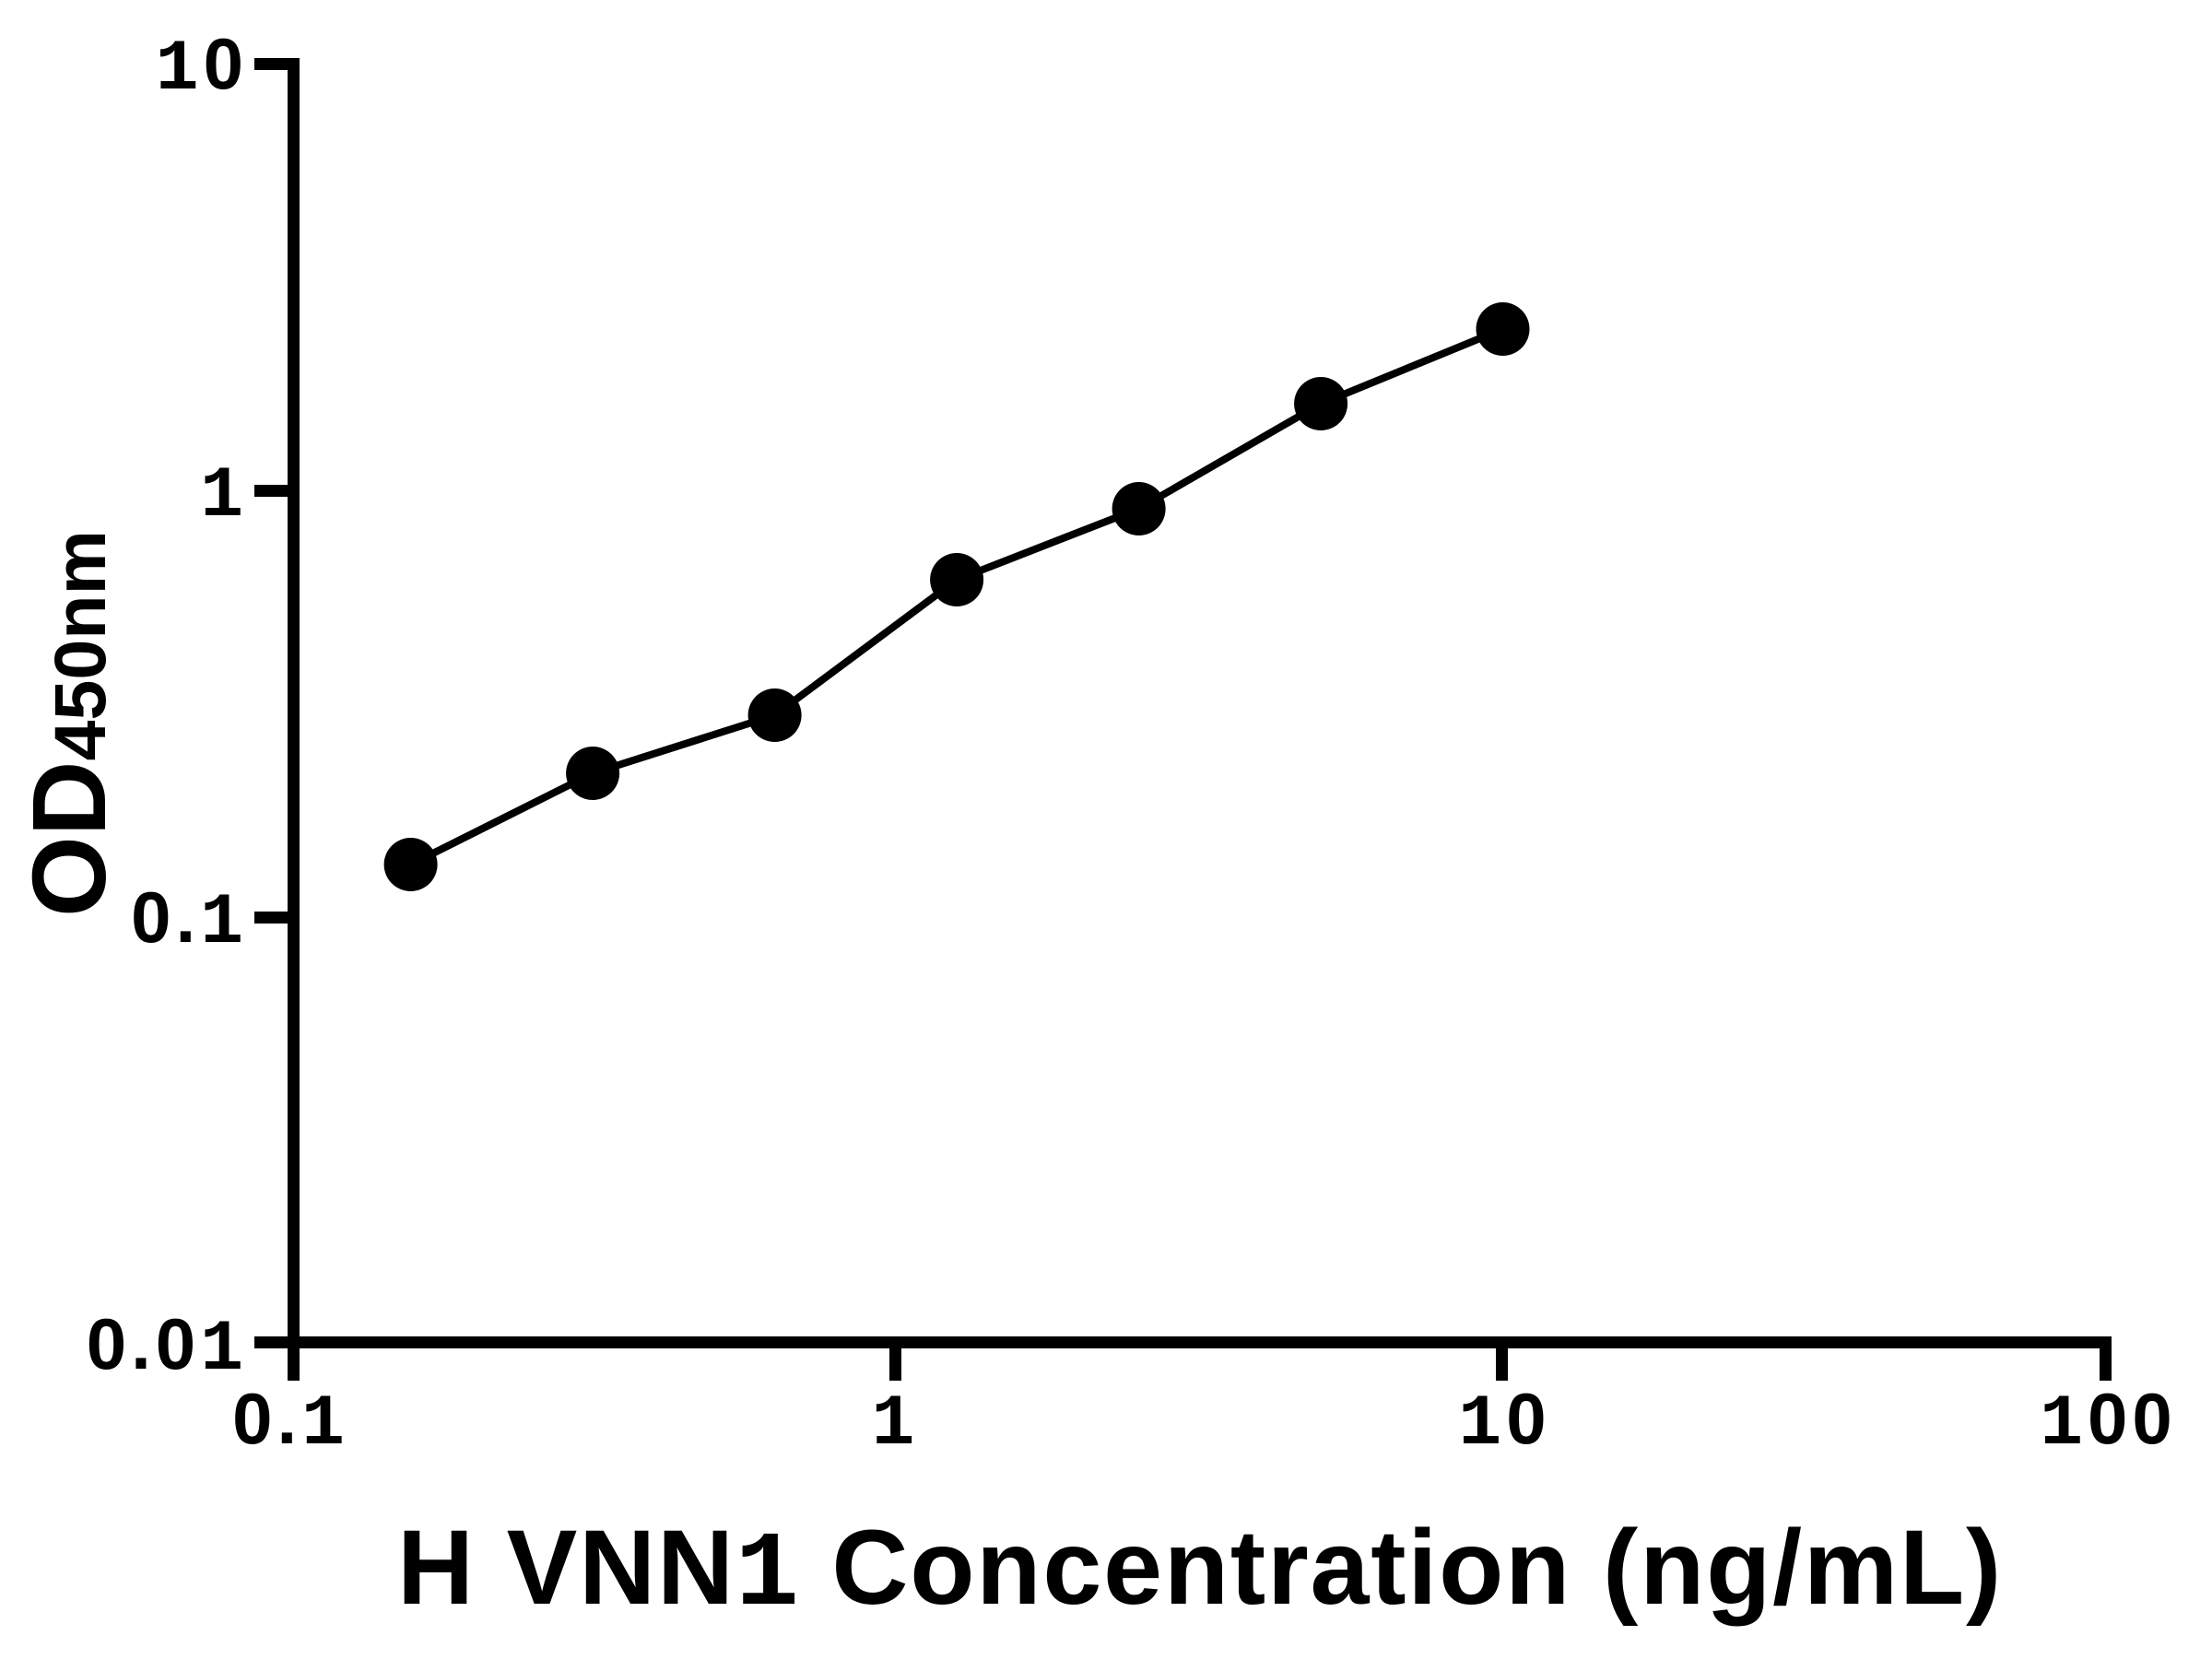 This screenshot has width=2212, height=1659. I want to click on svg-text: 0.01, so click(167, 1347).